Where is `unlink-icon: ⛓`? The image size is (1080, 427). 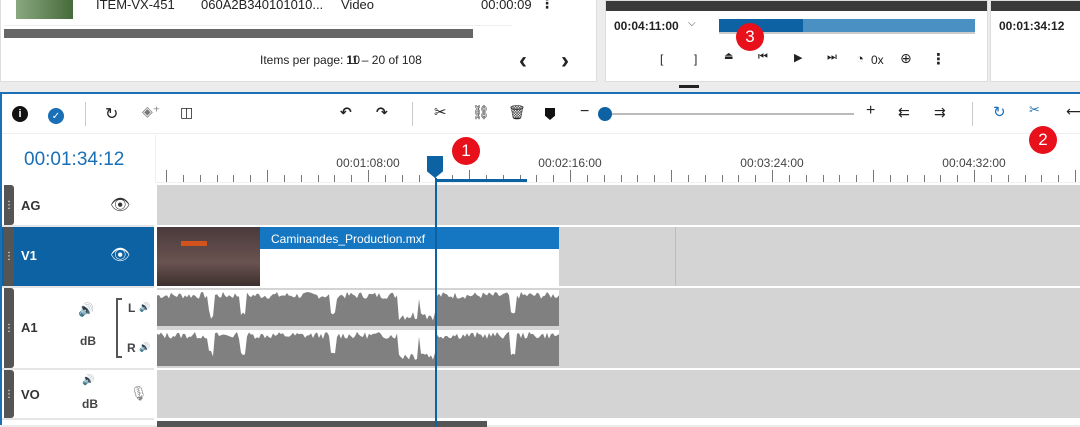
unlink-icon: ⛓ is located at coordinates (481, 112).